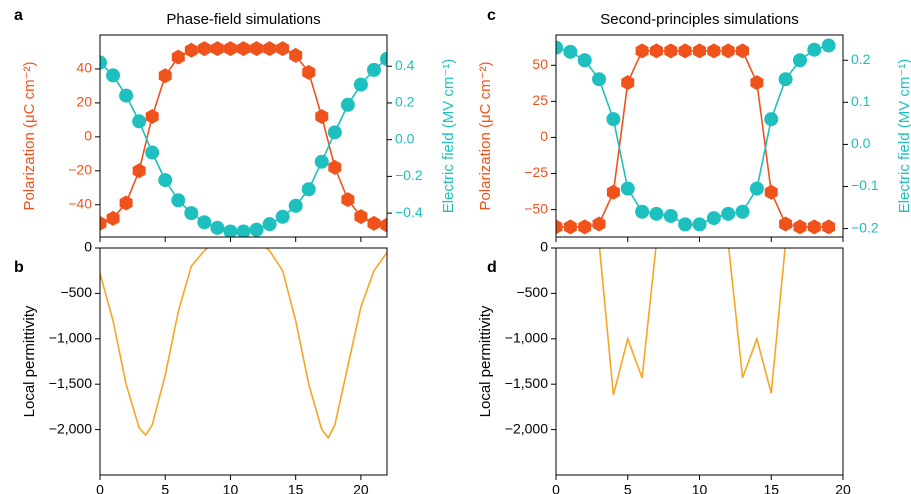  Describe the element at coordinates (540, 64) in the screenshot. I see `y-tick-label: 50` at that location.